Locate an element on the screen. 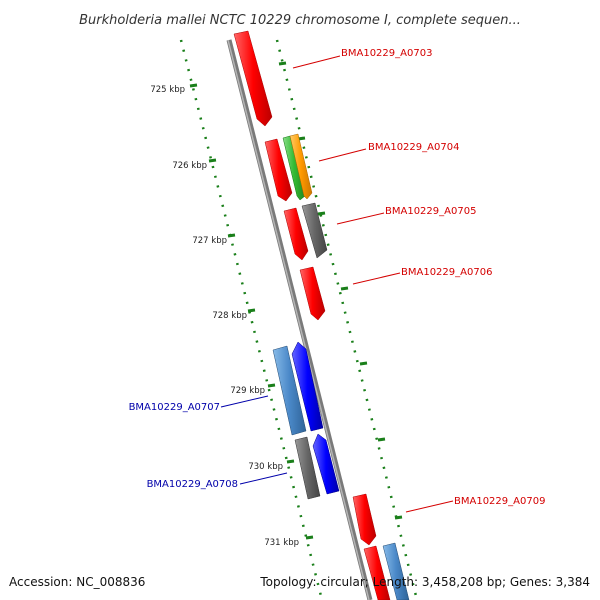 Image resolution: width=600 pixels, height=600 pixels. gene-feature-steelblue is located at coordinates (396, 571).